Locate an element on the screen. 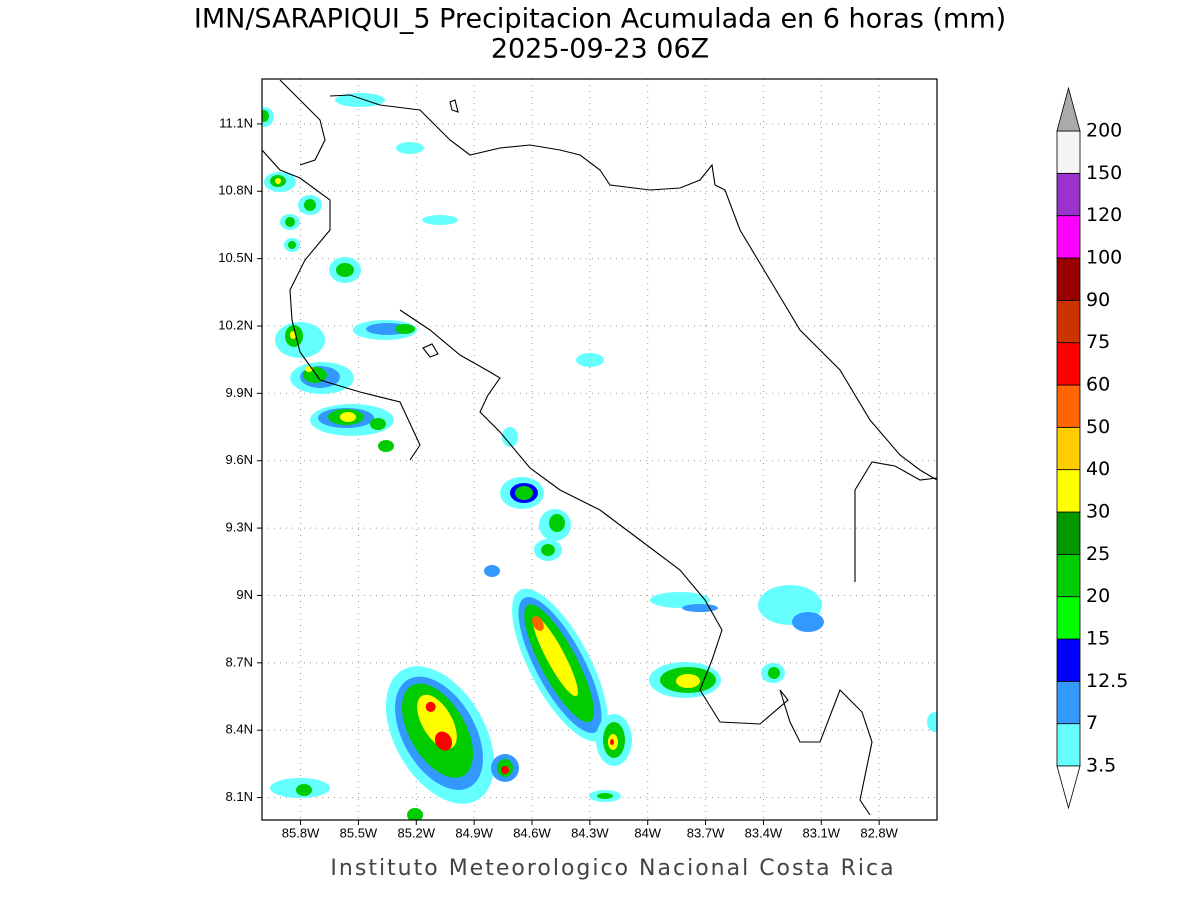  colorbar-label: 50 is located at coordinates (1098, 427).